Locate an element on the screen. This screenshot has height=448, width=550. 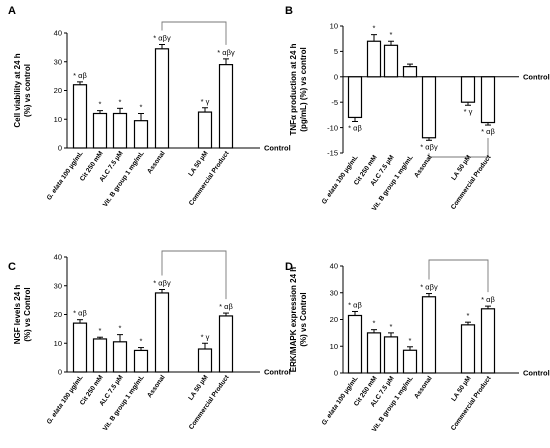
y-axis-title-line: Cell viability at 24 h is located at coordinates (17, 90).